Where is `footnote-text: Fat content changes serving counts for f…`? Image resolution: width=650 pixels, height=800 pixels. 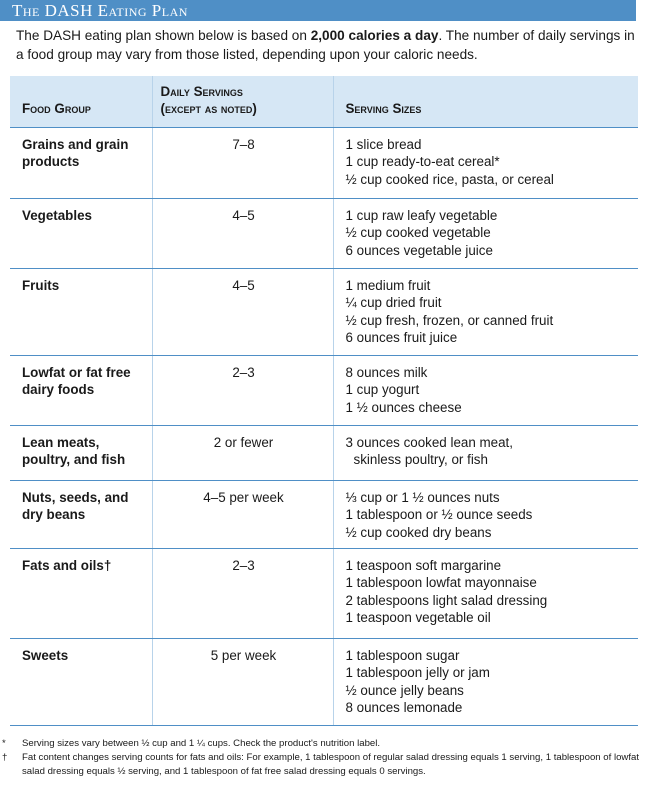
footnote-text: Fat content changes serving counts for f… is located at coordinates (331, 764).